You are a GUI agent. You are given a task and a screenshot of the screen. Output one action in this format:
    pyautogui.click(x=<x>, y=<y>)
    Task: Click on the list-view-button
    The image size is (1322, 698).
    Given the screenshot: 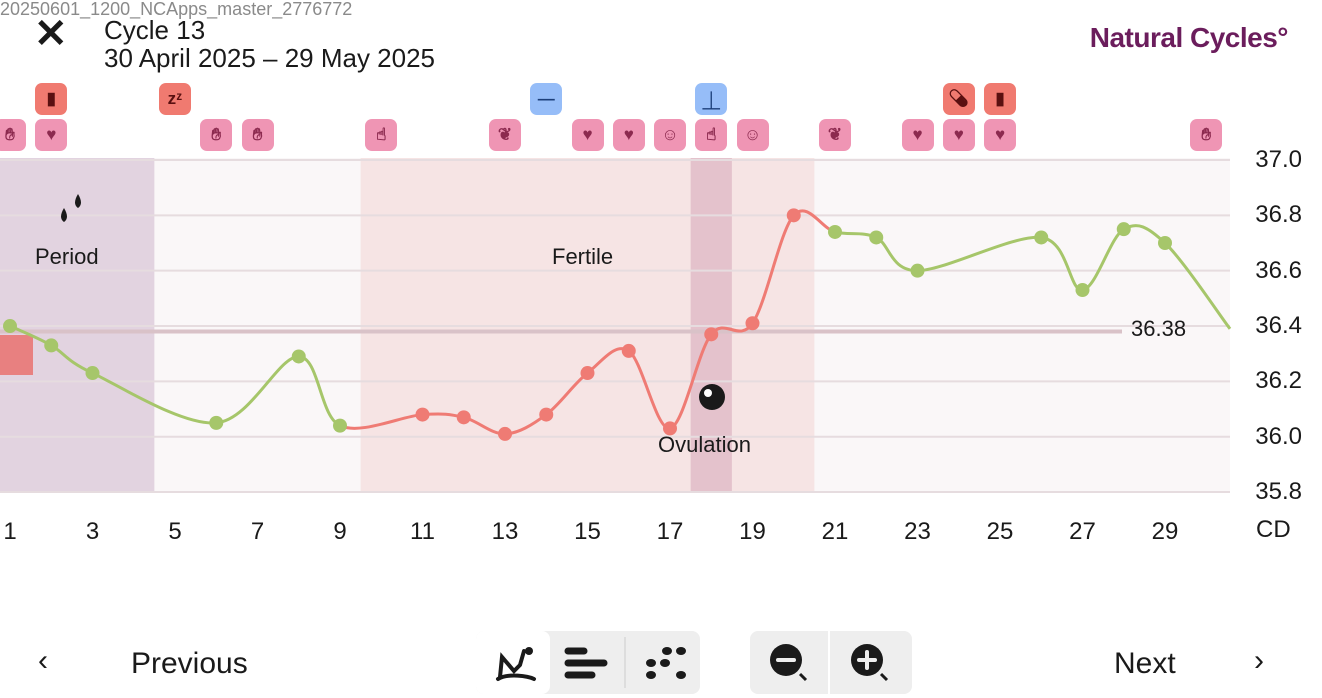 What is the action you would take?
    pyautogui.click(x=587, y=662)
    